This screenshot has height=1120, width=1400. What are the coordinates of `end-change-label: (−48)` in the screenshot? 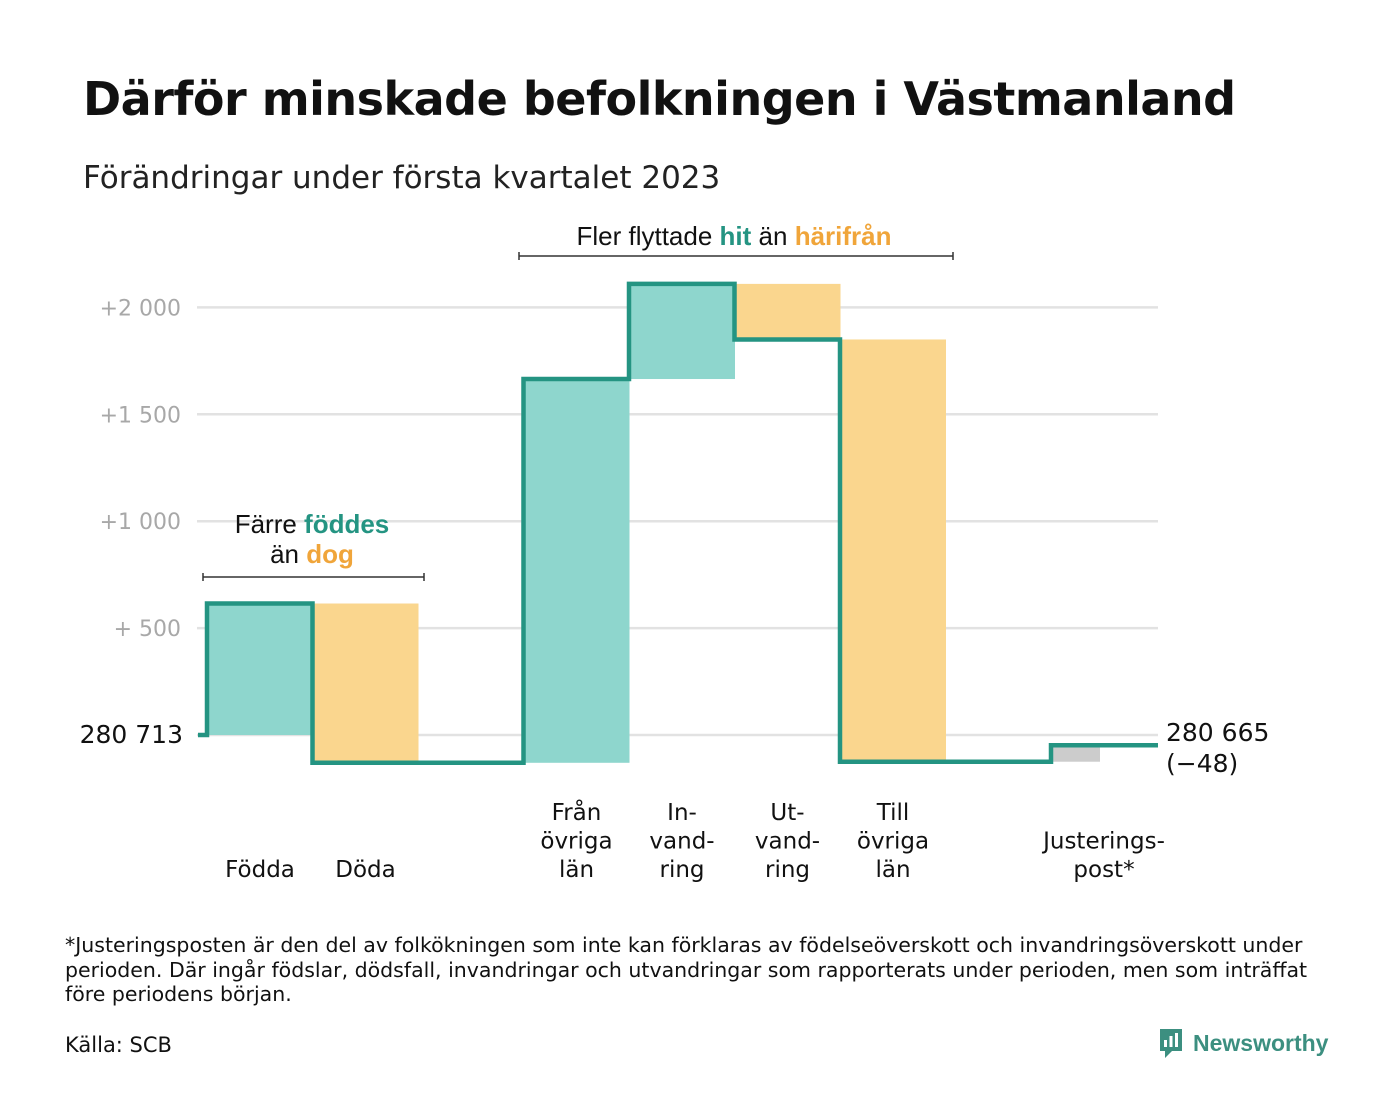 It's located at (1202, 763).